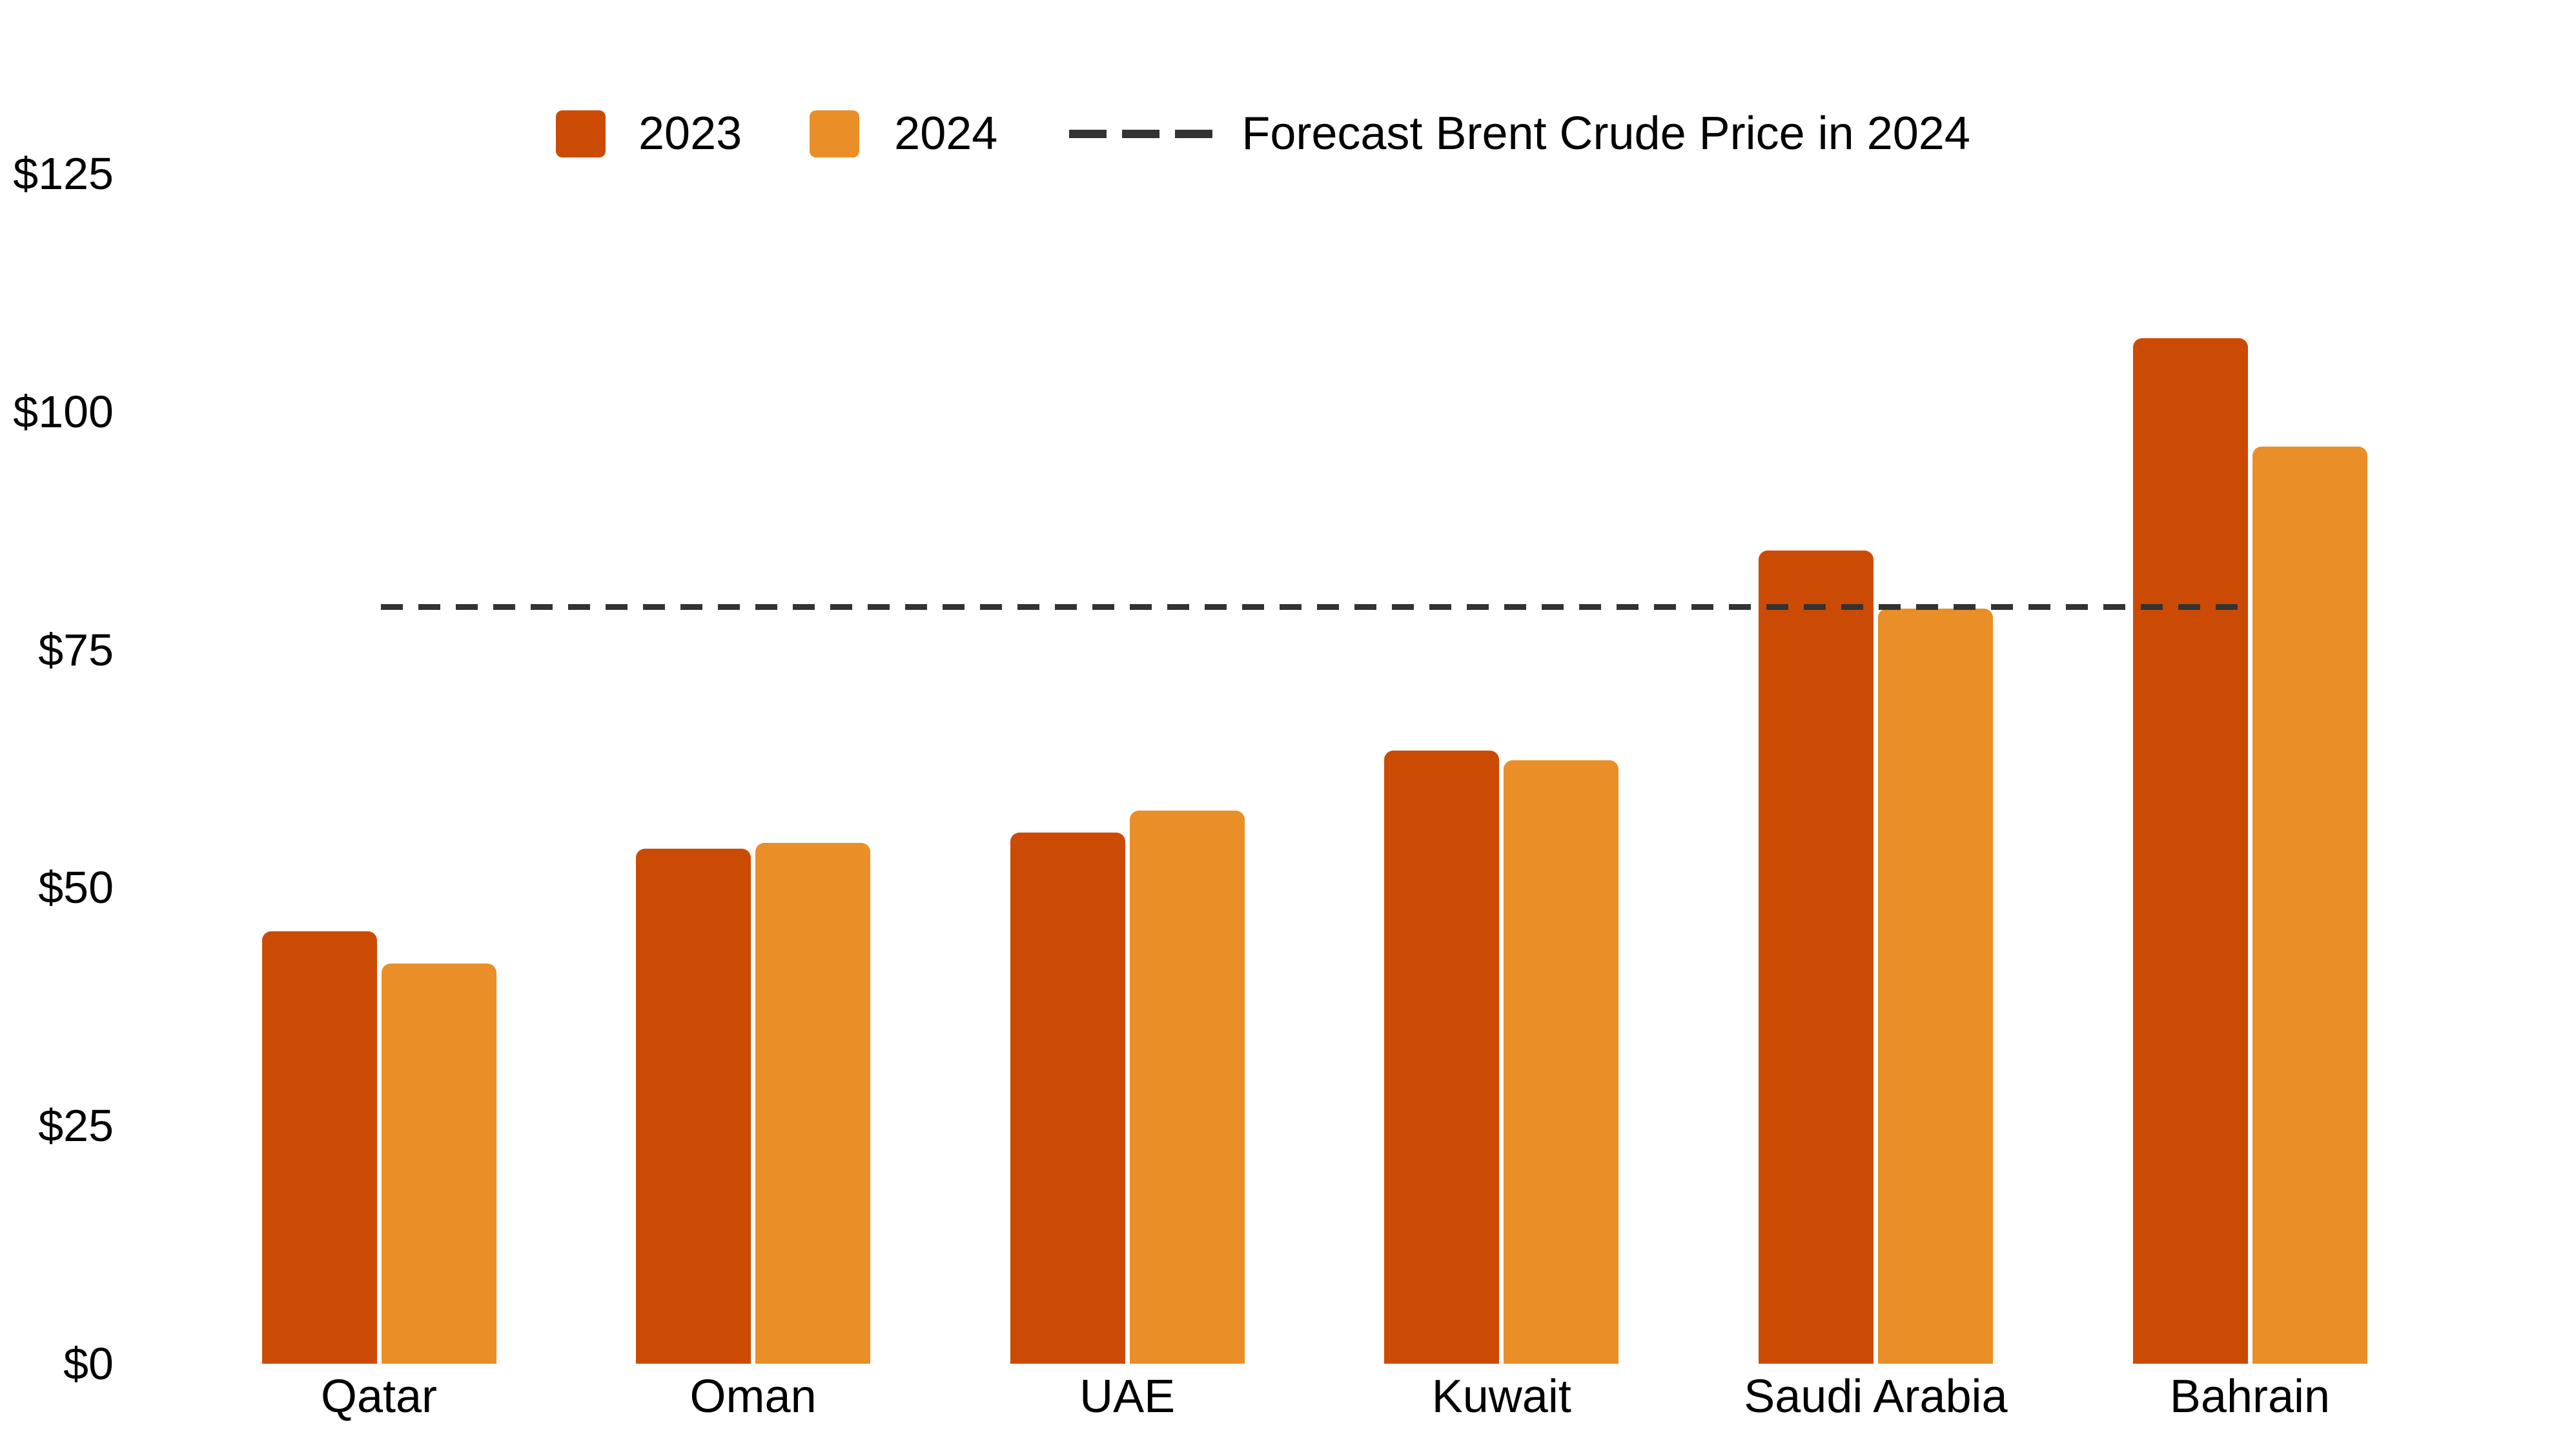 The width and height of the screenshot is (2563, 1456). What do you see at coordinates (1935, 986) in the screenshot?
I see `bar-2024-saudi-arabia` at bounding box center [1935, 986].